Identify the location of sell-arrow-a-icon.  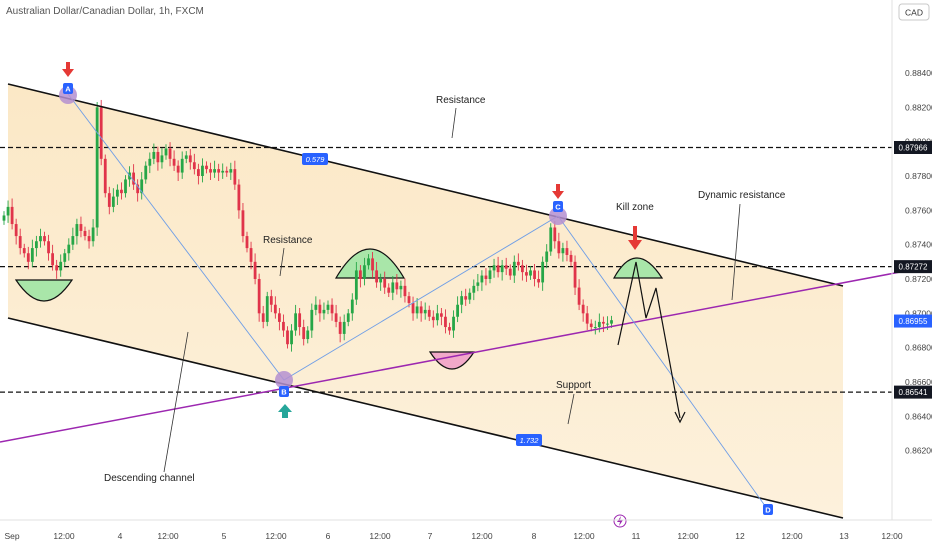
(68, 69).